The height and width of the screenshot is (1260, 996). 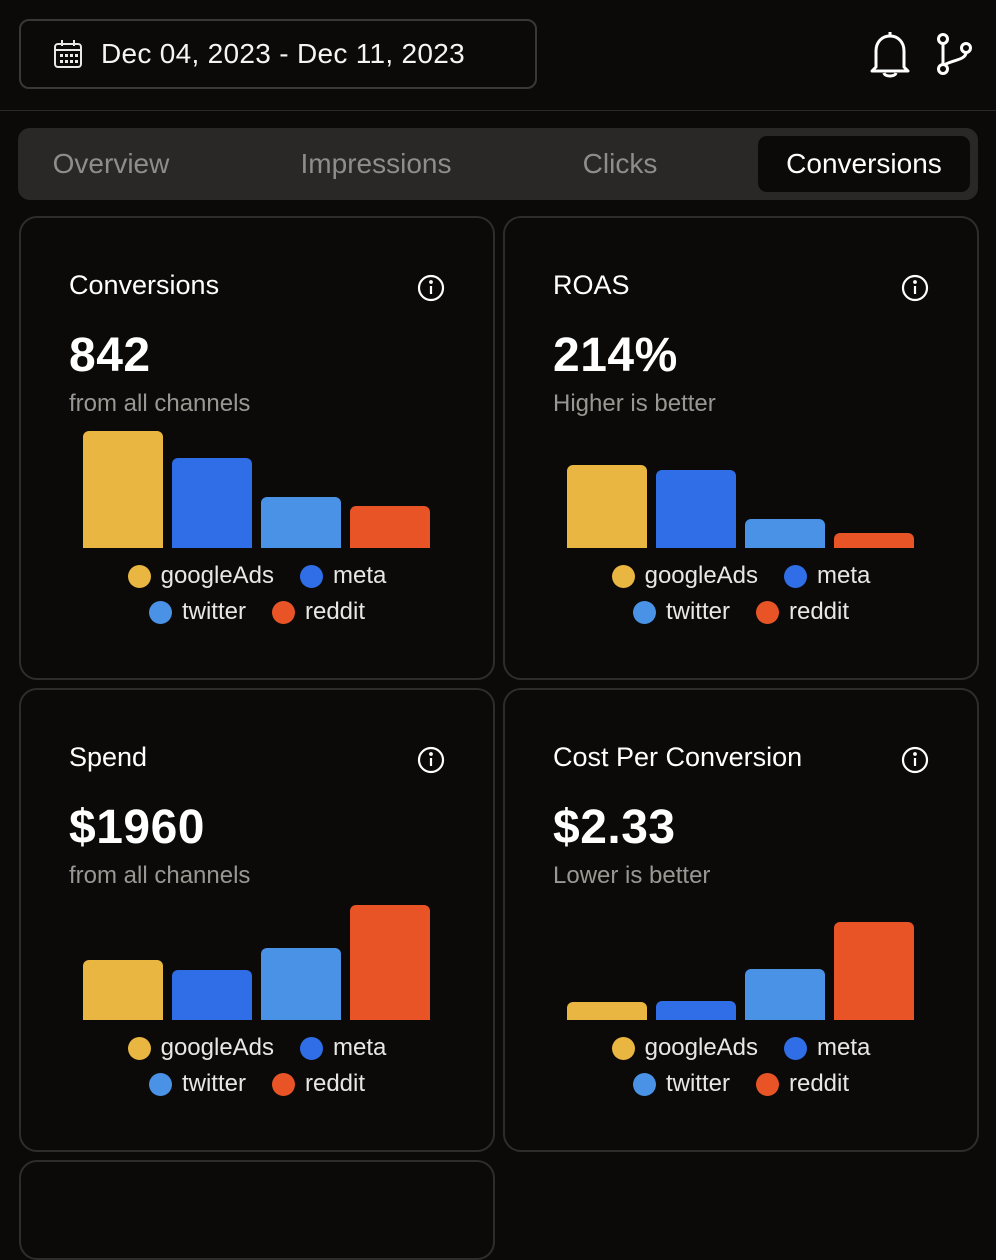 I want to click on date-range-picker: Dec 04, 2023 - Dec 11, 2023, so click(x=278, y=54).